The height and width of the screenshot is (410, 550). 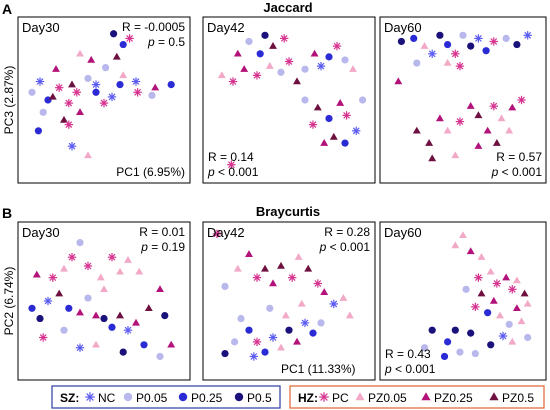 What do you see at coordinates (403, 232) in the screenshot?
I see `panel-day-label: Day60` at bounding box center [403, 232].